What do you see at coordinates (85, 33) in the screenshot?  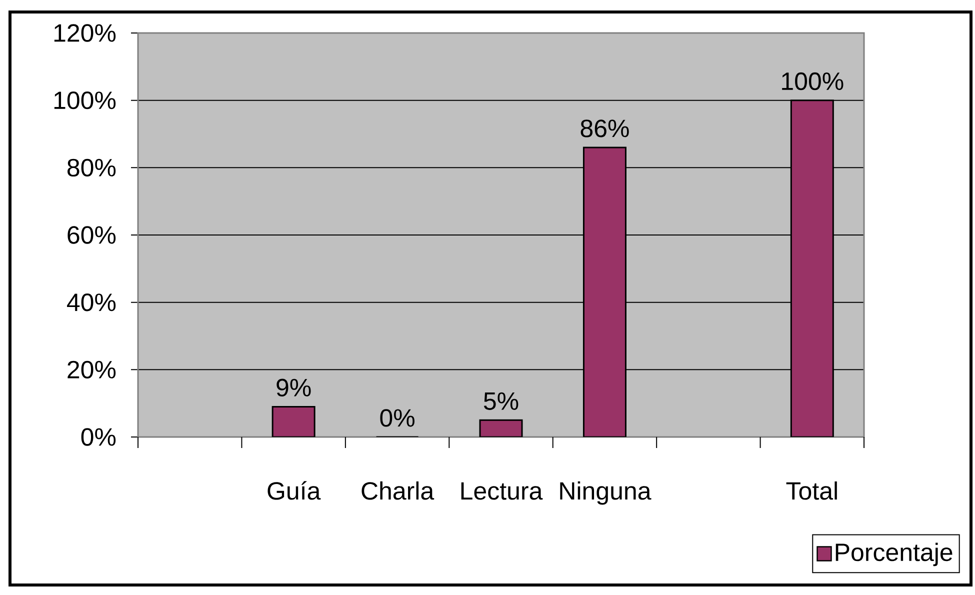 I see `y-tick-label: 120%` at bounding box center [85, 33].